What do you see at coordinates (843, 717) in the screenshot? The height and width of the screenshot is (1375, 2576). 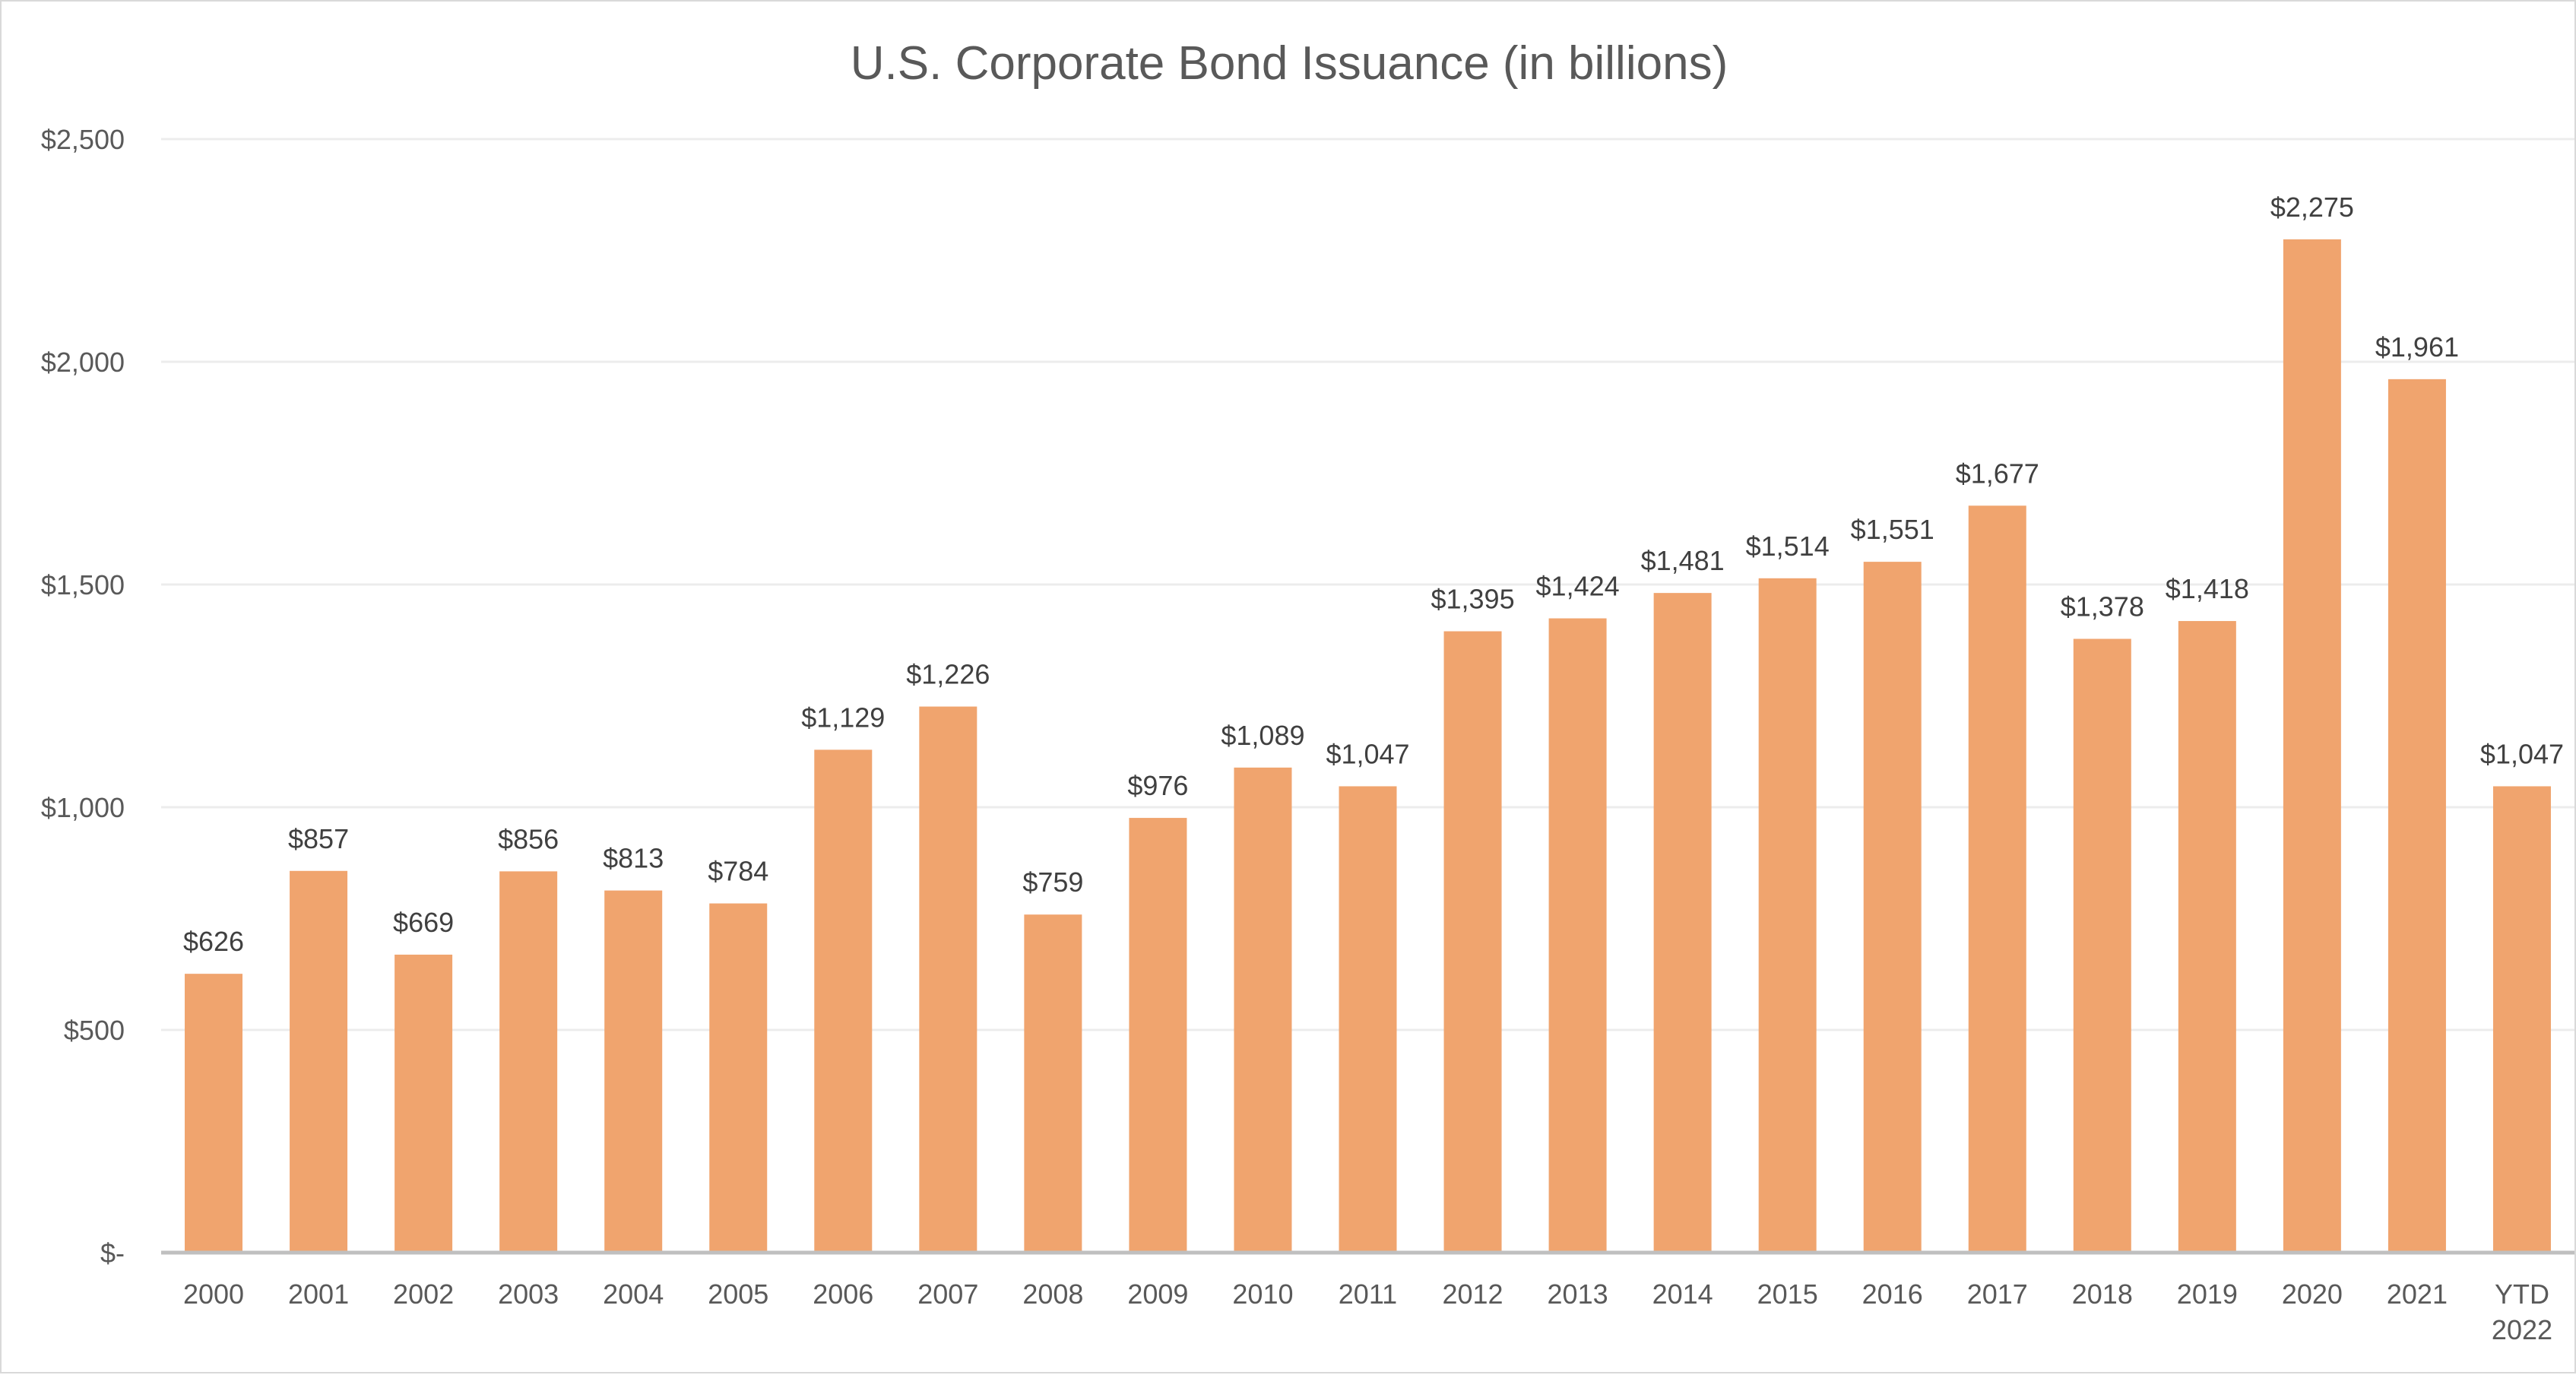 I see `data-label: $1,129` at bounding box center [843, 717].